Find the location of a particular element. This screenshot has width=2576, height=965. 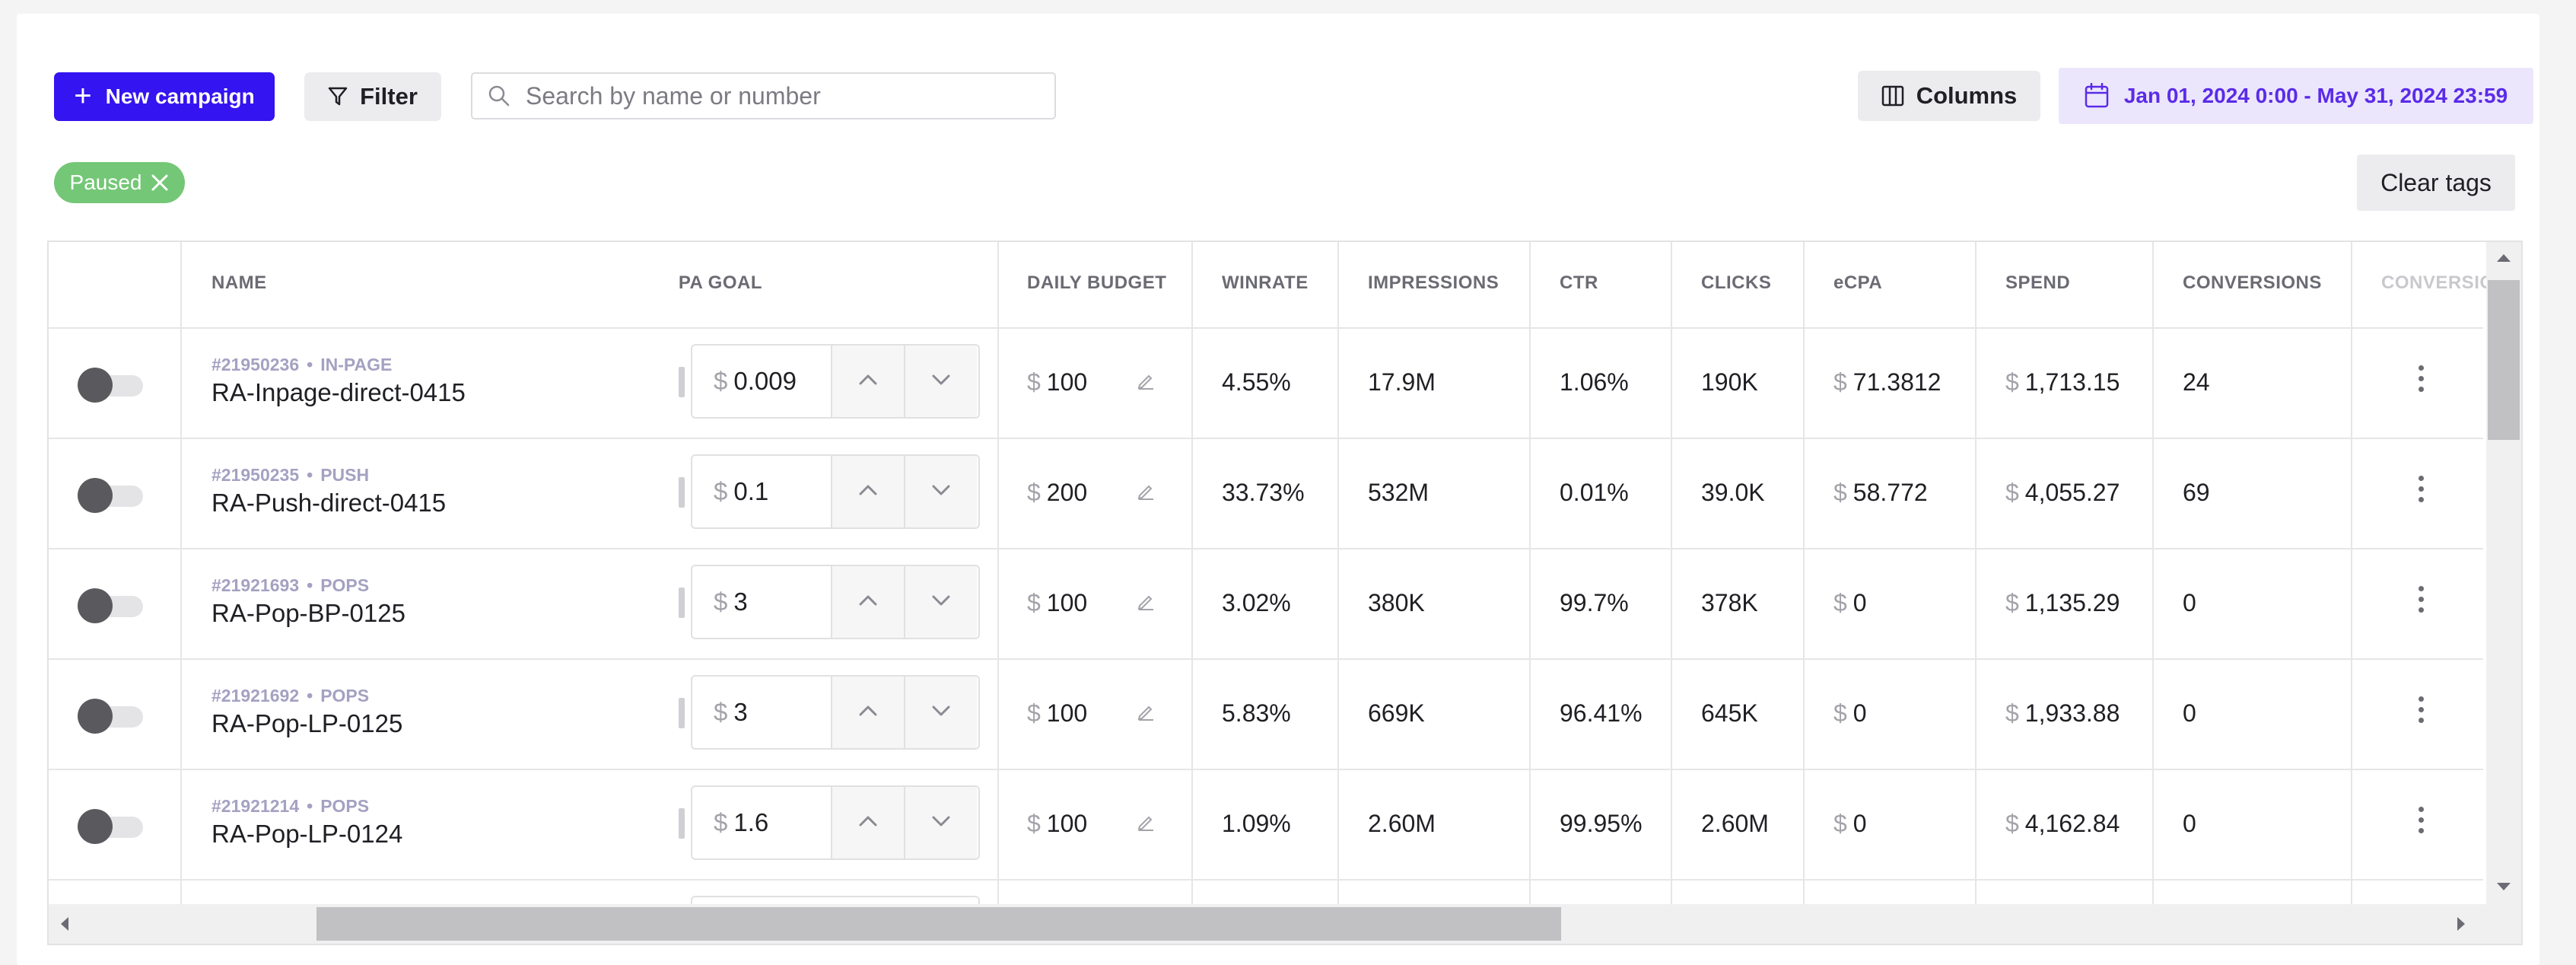

date-range-label: Jan 01, 2024 0:00 - May 31, 2024 23:59 is located at coordinates (2315, 95).